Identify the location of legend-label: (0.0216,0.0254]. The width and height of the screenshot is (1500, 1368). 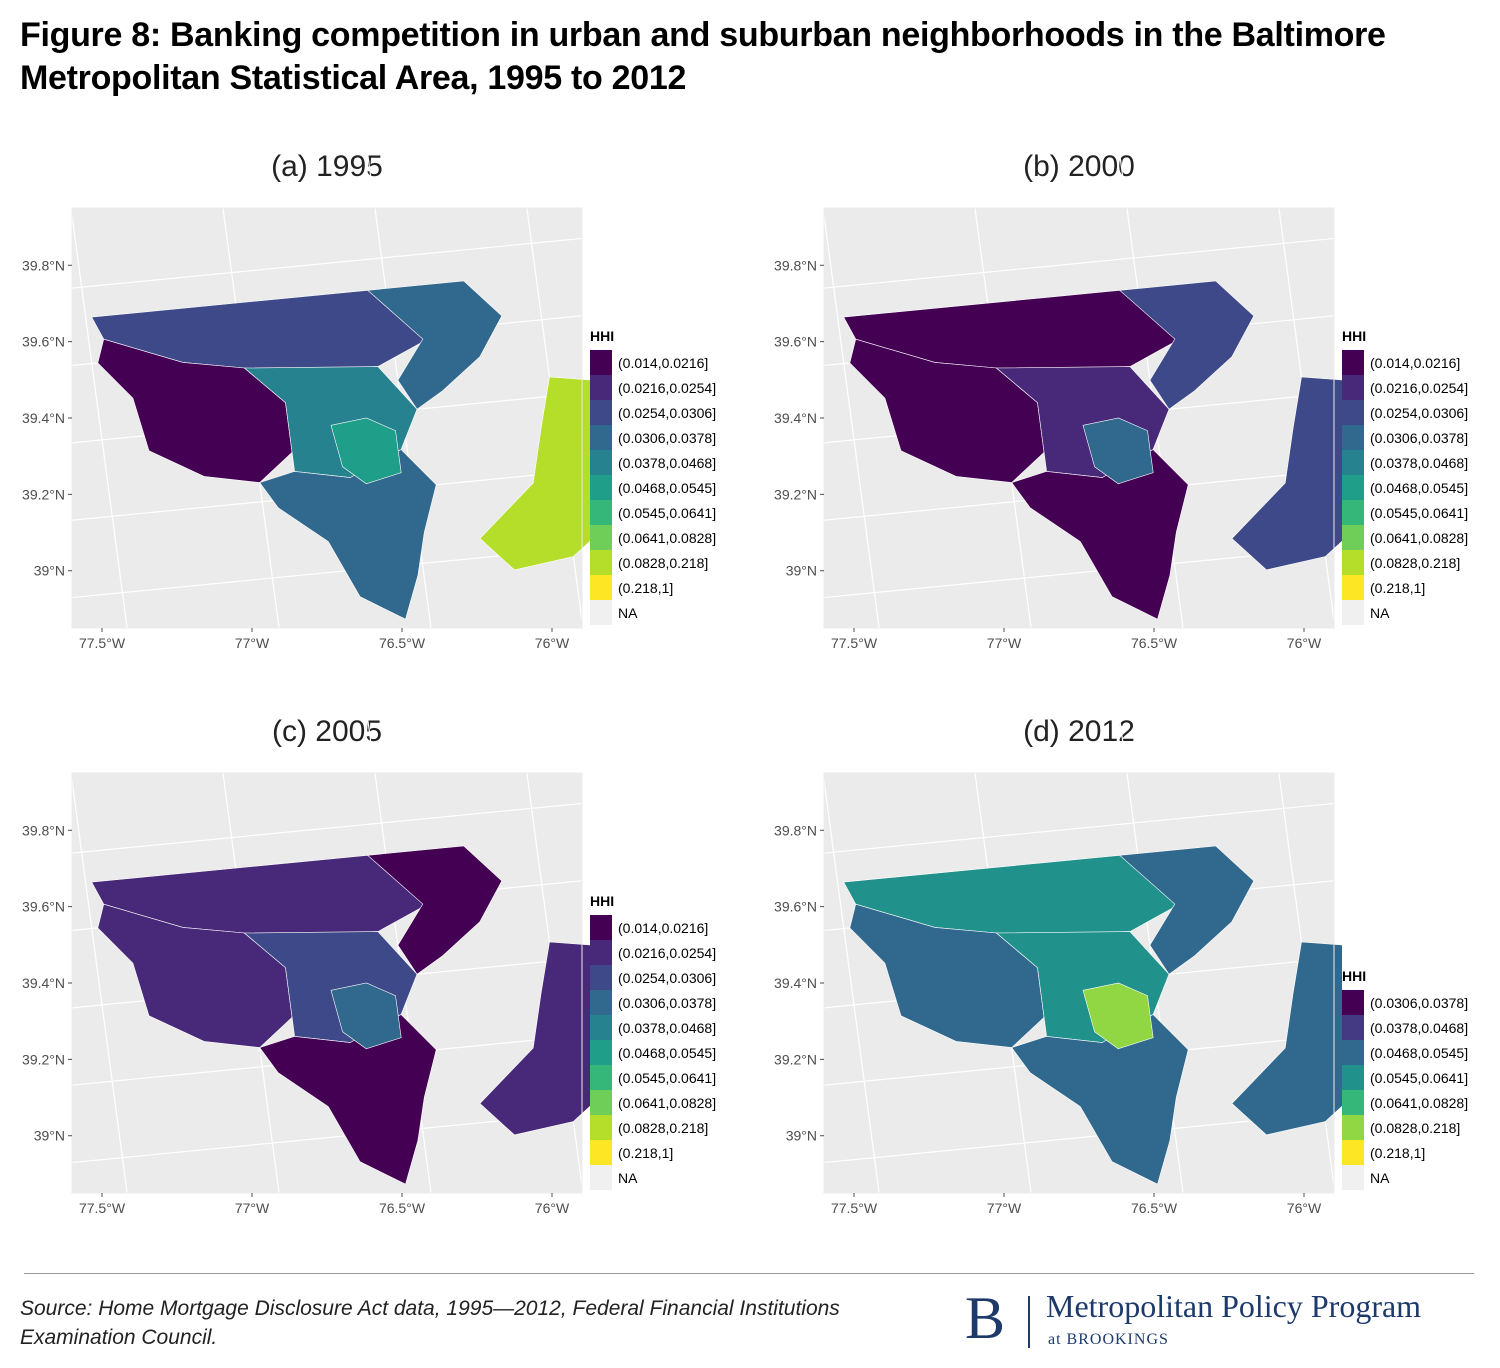
(667, 952).